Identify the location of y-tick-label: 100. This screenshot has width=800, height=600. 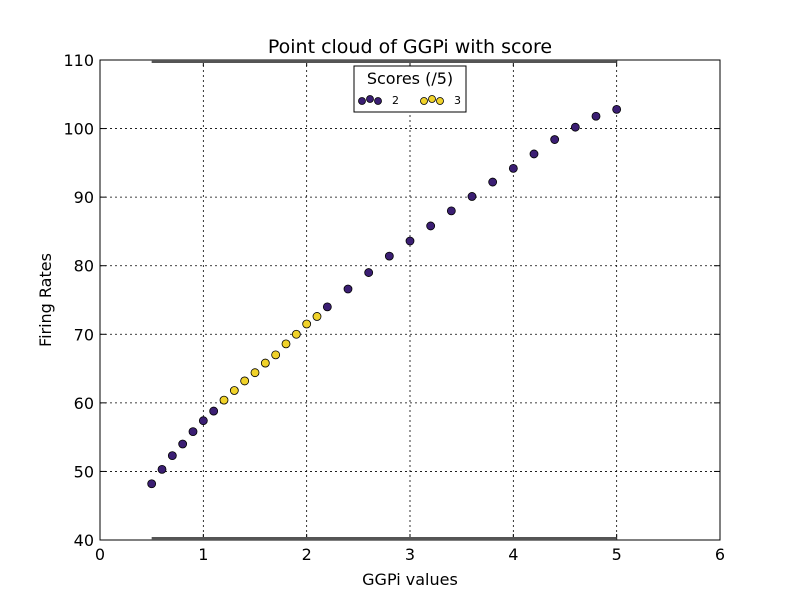
(78, 129).